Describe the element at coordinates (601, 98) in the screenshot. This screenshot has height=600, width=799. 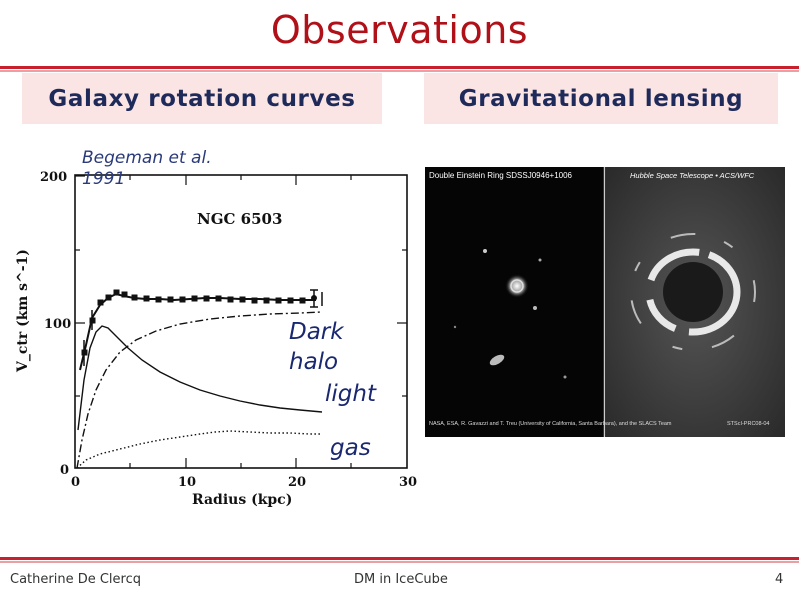
I see `heading-gravitational-lensing: Gravitational lensing` at that location.